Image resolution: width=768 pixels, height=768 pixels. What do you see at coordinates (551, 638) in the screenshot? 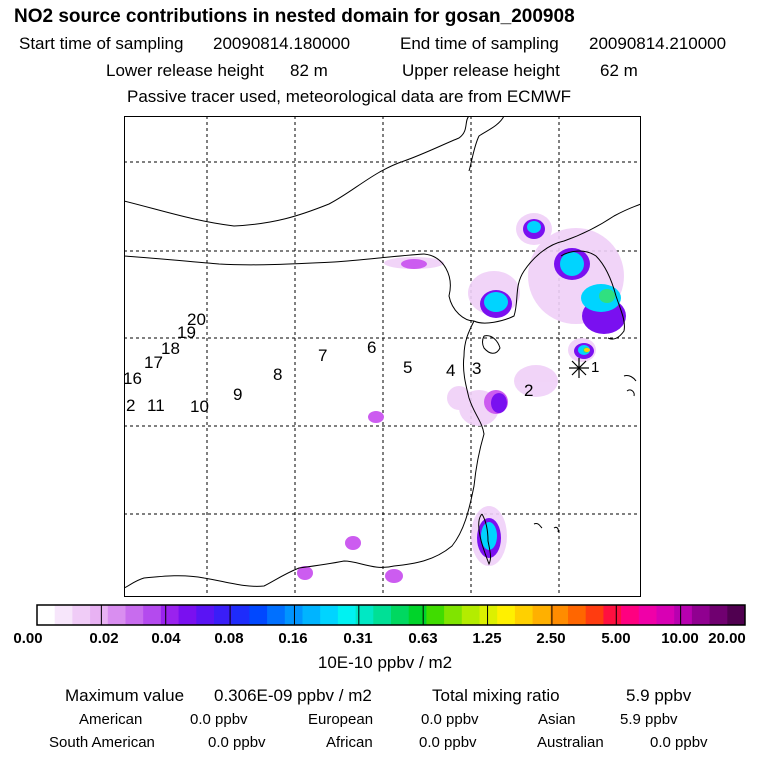
I see `colorbar-tick-label: 2.50` at bounding box center [551, 638].